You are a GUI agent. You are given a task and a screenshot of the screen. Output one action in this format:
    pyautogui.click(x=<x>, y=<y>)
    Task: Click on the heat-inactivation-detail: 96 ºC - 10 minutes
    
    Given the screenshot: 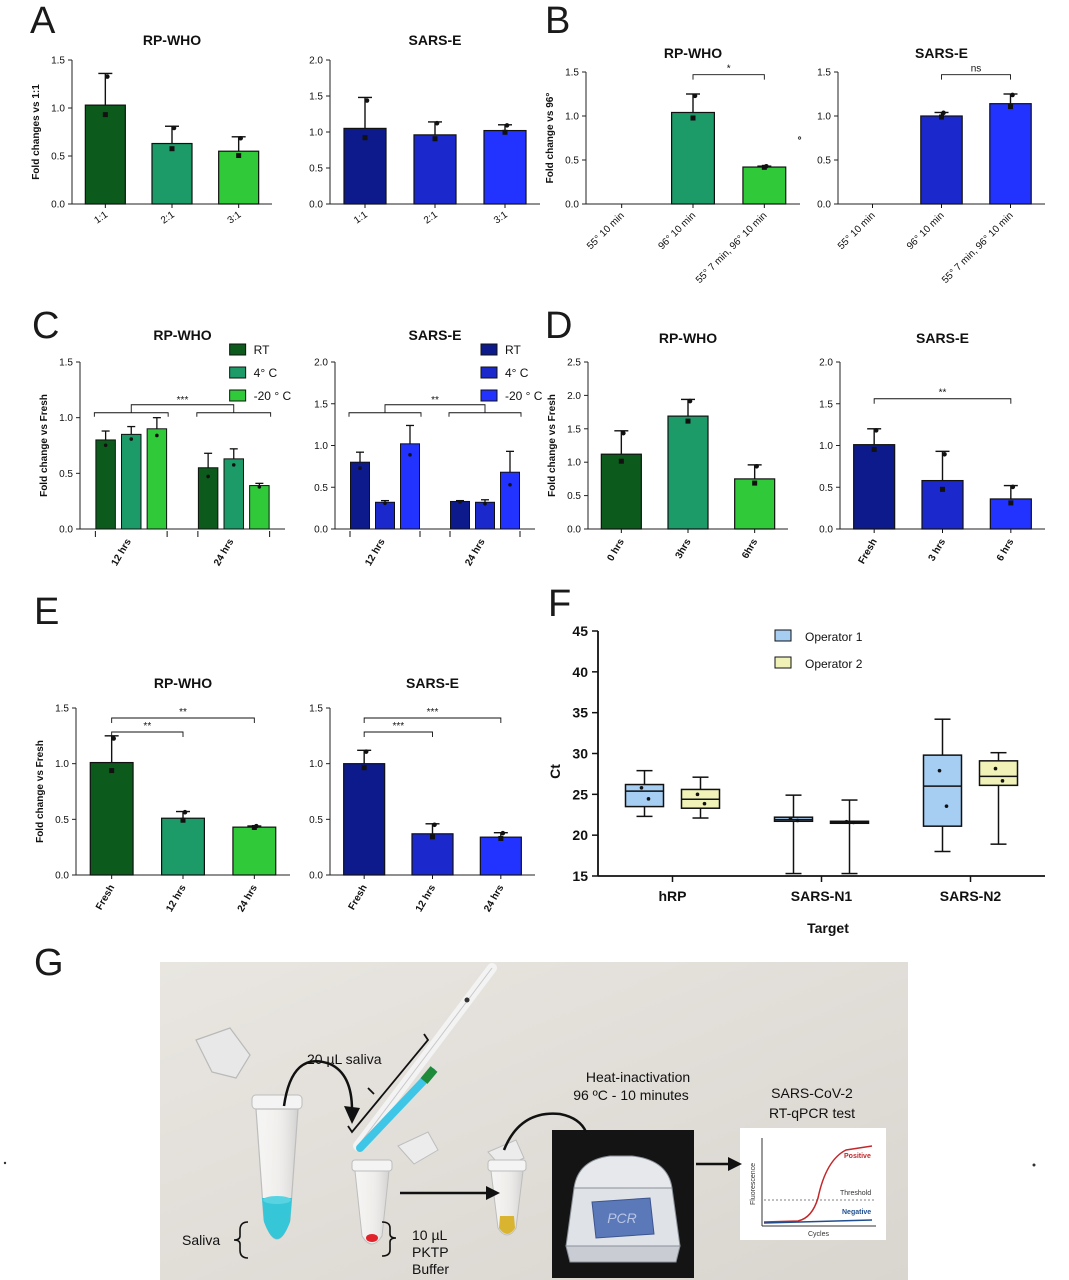 What is the action you would take?
    pyautogui.click(x=631, y=1095)
    